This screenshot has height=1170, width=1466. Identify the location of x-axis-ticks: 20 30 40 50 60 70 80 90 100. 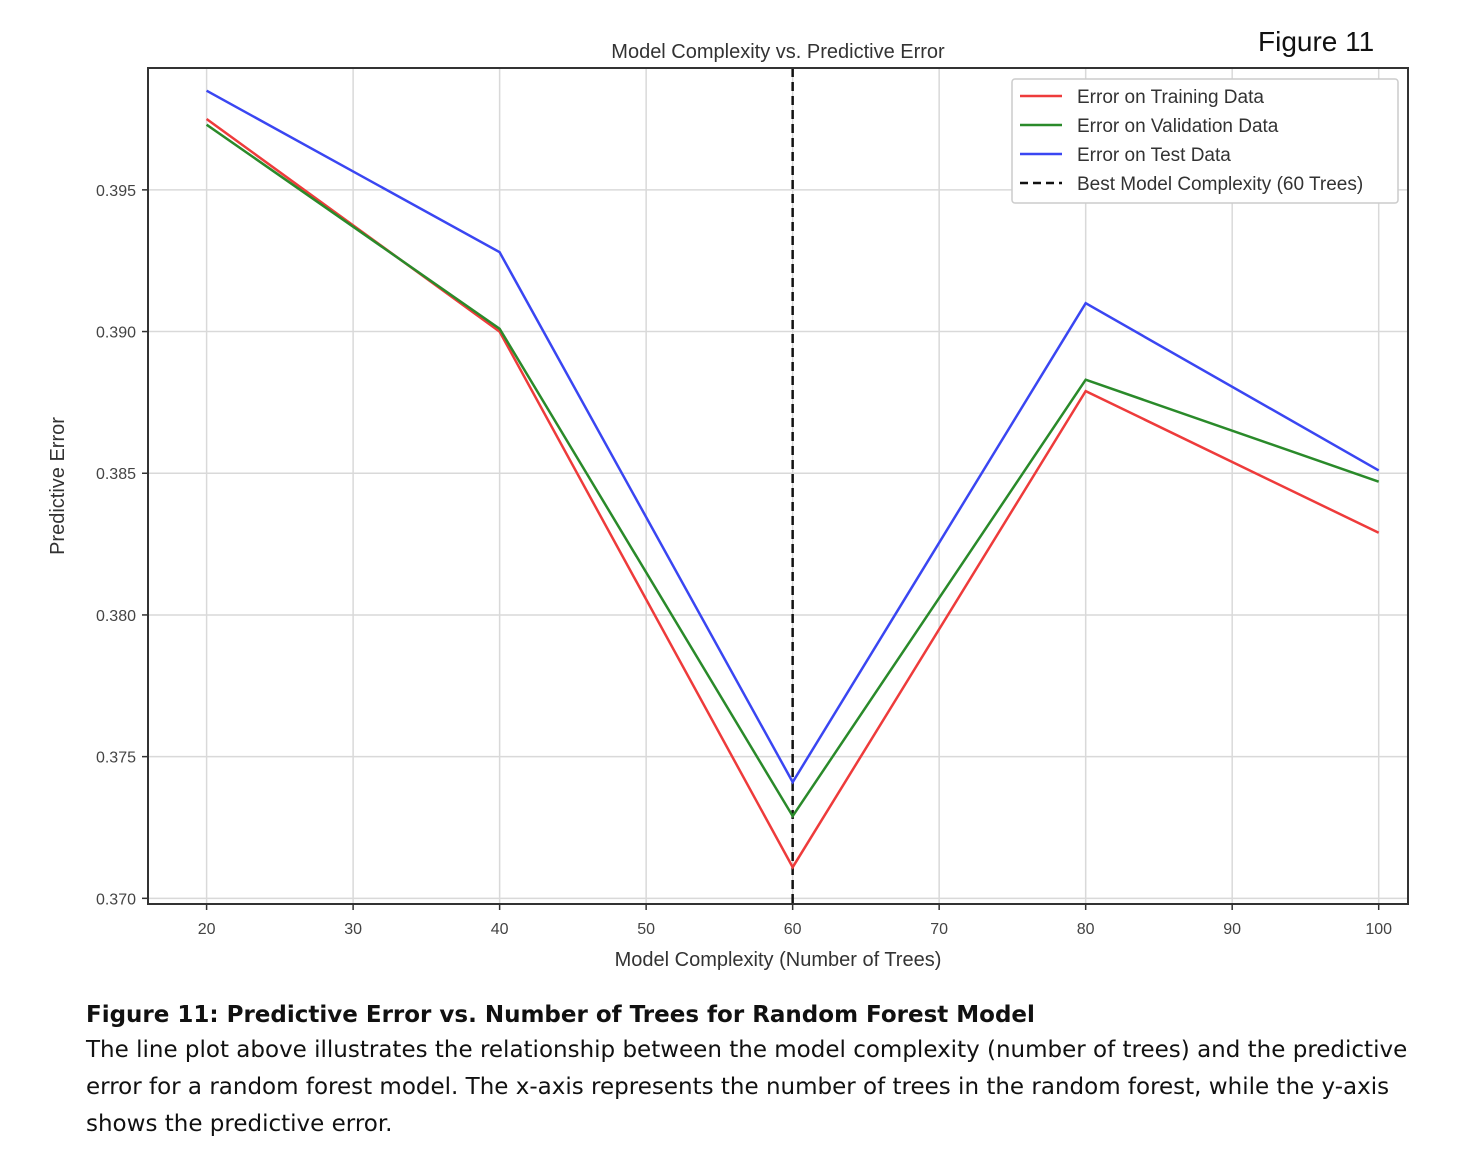
(795, 921).